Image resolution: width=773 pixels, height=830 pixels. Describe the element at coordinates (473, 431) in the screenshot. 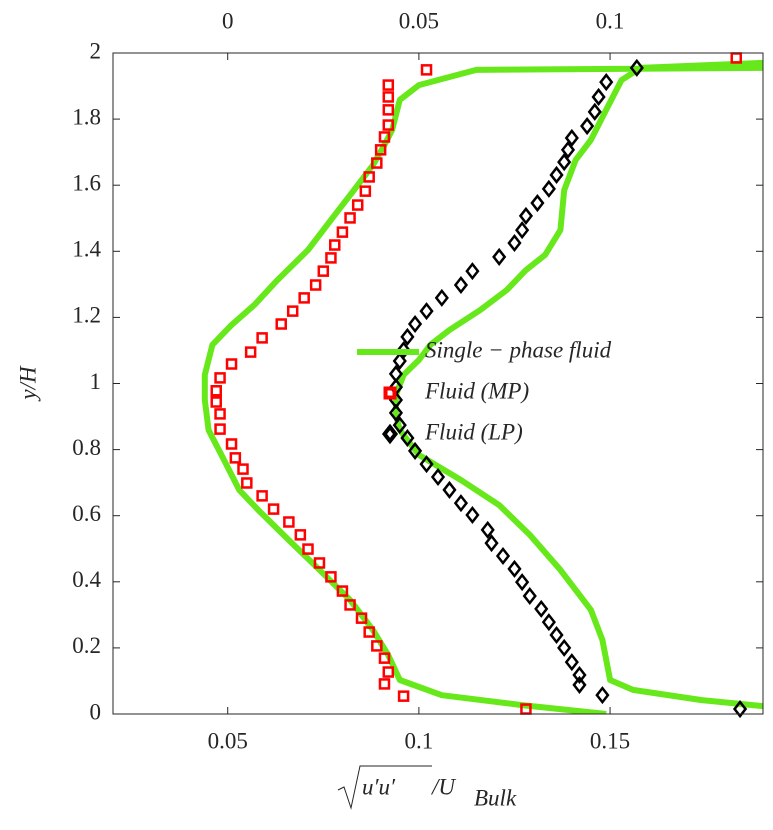

I see `legend-label: Fluid (LP)` at that location.